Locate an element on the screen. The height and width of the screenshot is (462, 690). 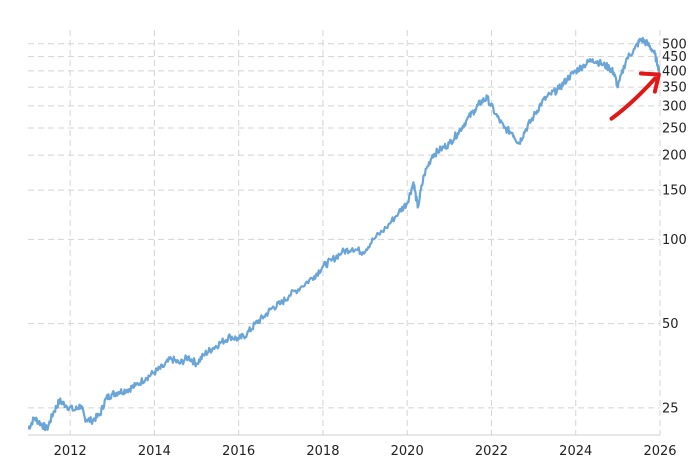
y-tick-label: 500 is located at coordinates (674, 44).